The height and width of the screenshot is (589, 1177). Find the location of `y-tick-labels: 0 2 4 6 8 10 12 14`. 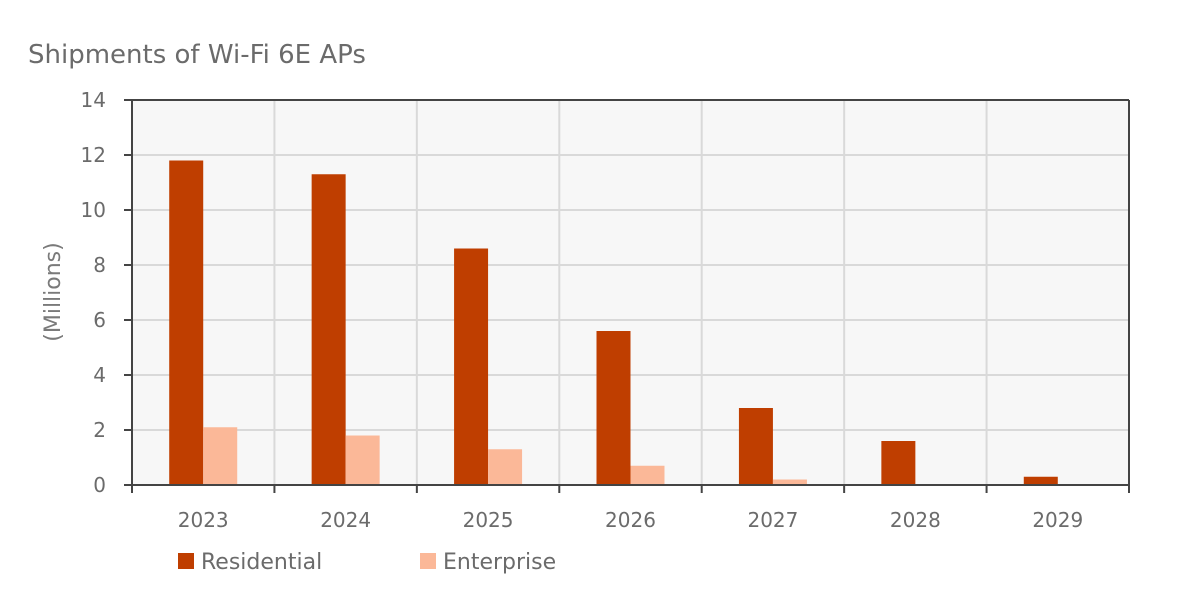

y-tick-labels: 0 2 4 6 8 10 12 14 is located at coordinates (93, 292).